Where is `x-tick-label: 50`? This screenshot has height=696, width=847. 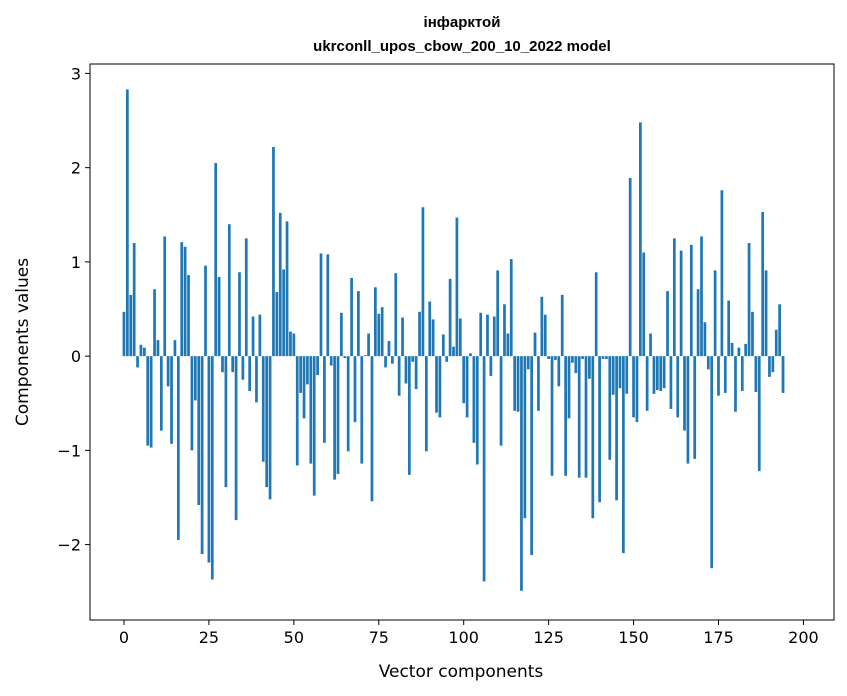
x-tick-label: 50 is located at coordinates (294, 637).